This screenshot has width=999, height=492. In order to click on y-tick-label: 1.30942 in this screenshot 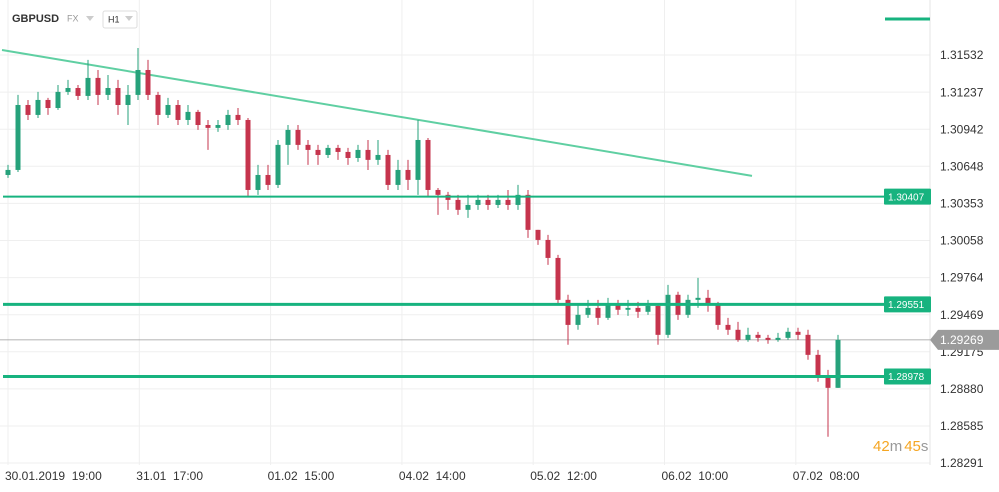, I will do `click(962, 129)`.